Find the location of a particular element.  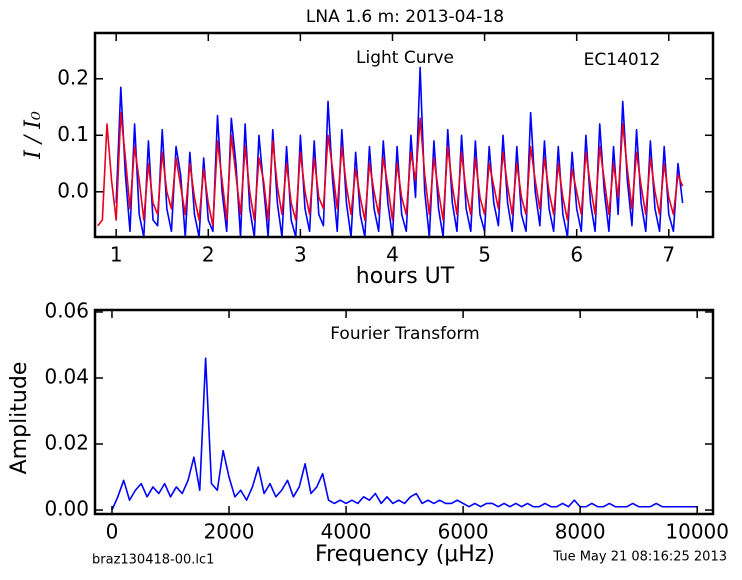

annotation: EC14012 is located at coordinates (622, 60).